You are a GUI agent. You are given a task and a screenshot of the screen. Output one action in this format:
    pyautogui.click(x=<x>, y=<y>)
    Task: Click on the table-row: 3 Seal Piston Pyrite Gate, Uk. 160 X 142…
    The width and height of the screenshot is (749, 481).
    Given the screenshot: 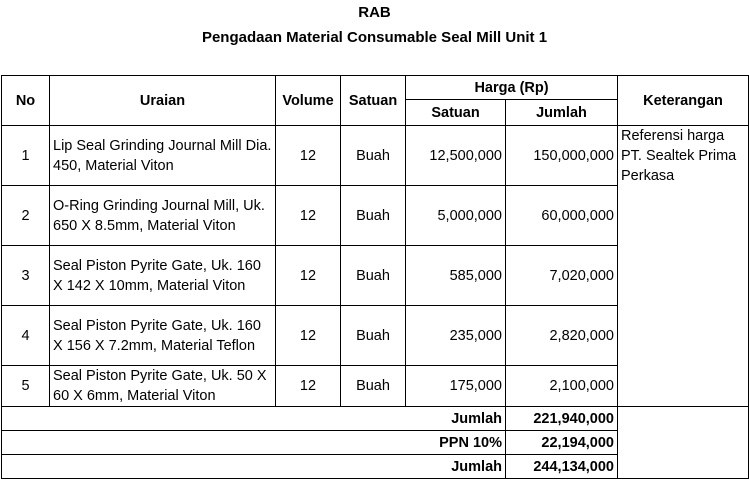 What is the action you would take?
    pyautogui.click(x=375, y=275)
    